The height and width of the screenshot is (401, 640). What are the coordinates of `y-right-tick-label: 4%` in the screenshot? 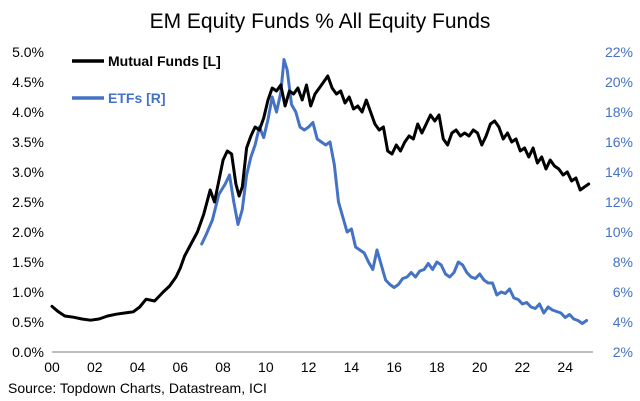 It's located at (623, 322).